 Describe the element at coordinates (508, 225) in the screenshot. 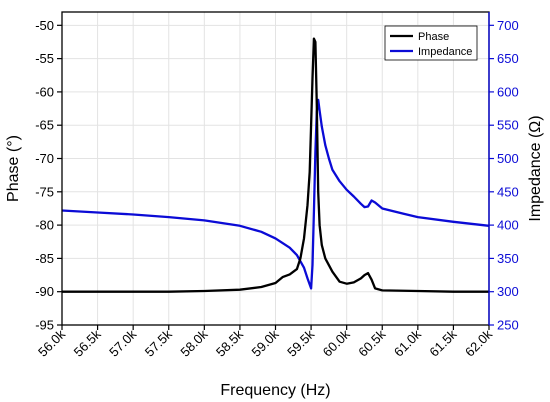

I see `right-y-tick-label: 400` at that location.